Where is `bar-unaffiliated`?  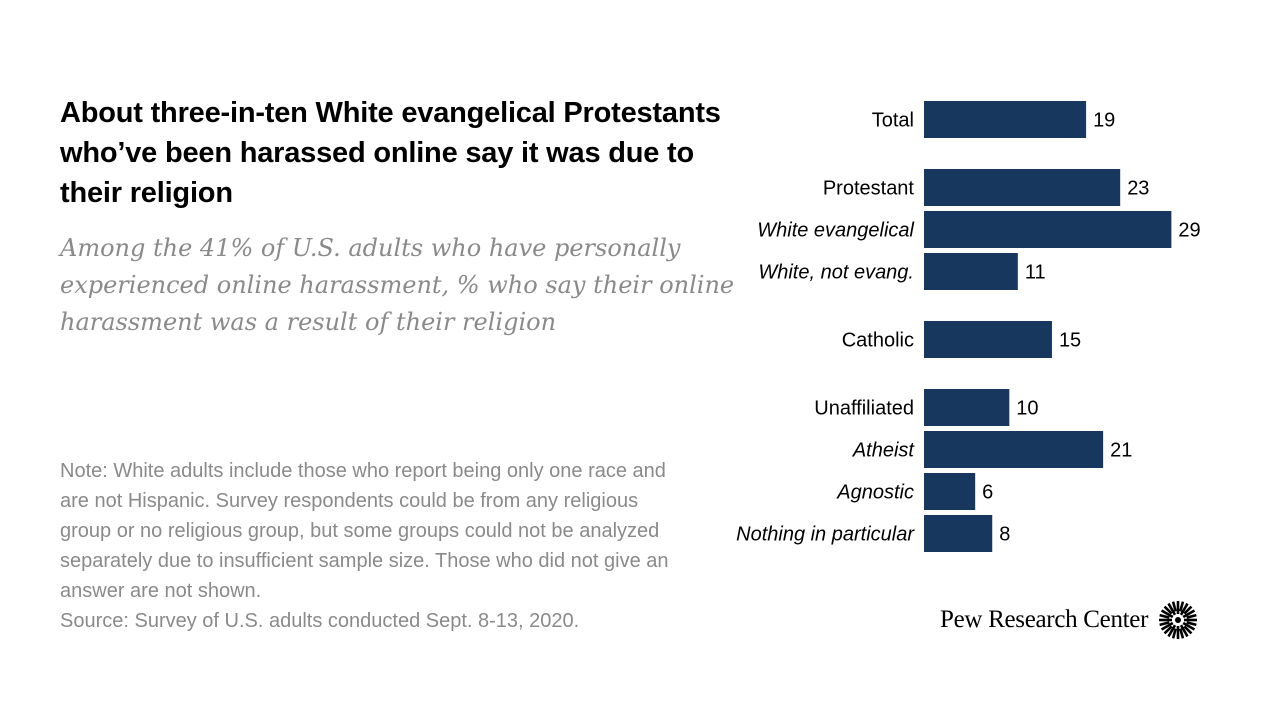
bar-unaffiliated is located at coordinates (967, 407).